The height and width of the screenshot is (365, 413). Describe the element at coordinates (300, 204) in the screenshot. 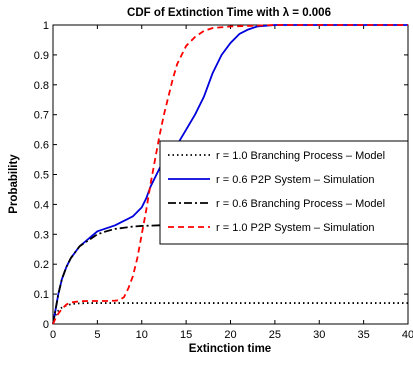

I see `legend-label-3: r = 0.6 Branching Process – Model` at that location.